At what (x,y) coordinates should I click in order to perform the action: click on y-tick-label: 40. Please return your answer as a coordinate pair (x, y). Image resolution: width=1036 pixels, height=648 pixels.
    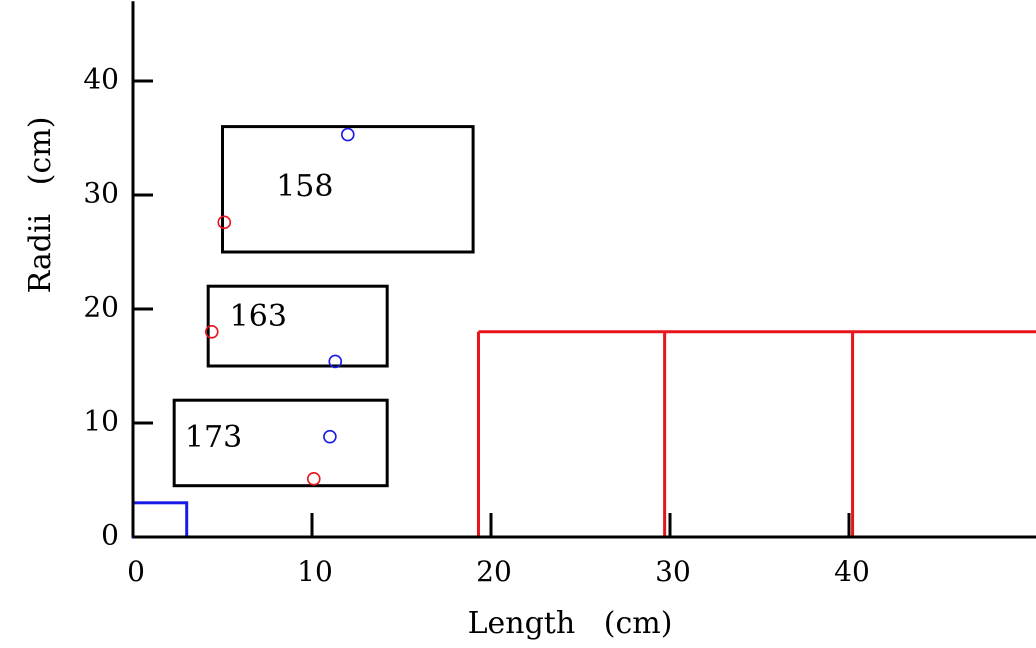
    Looking at the image, I should click on (101, 79).